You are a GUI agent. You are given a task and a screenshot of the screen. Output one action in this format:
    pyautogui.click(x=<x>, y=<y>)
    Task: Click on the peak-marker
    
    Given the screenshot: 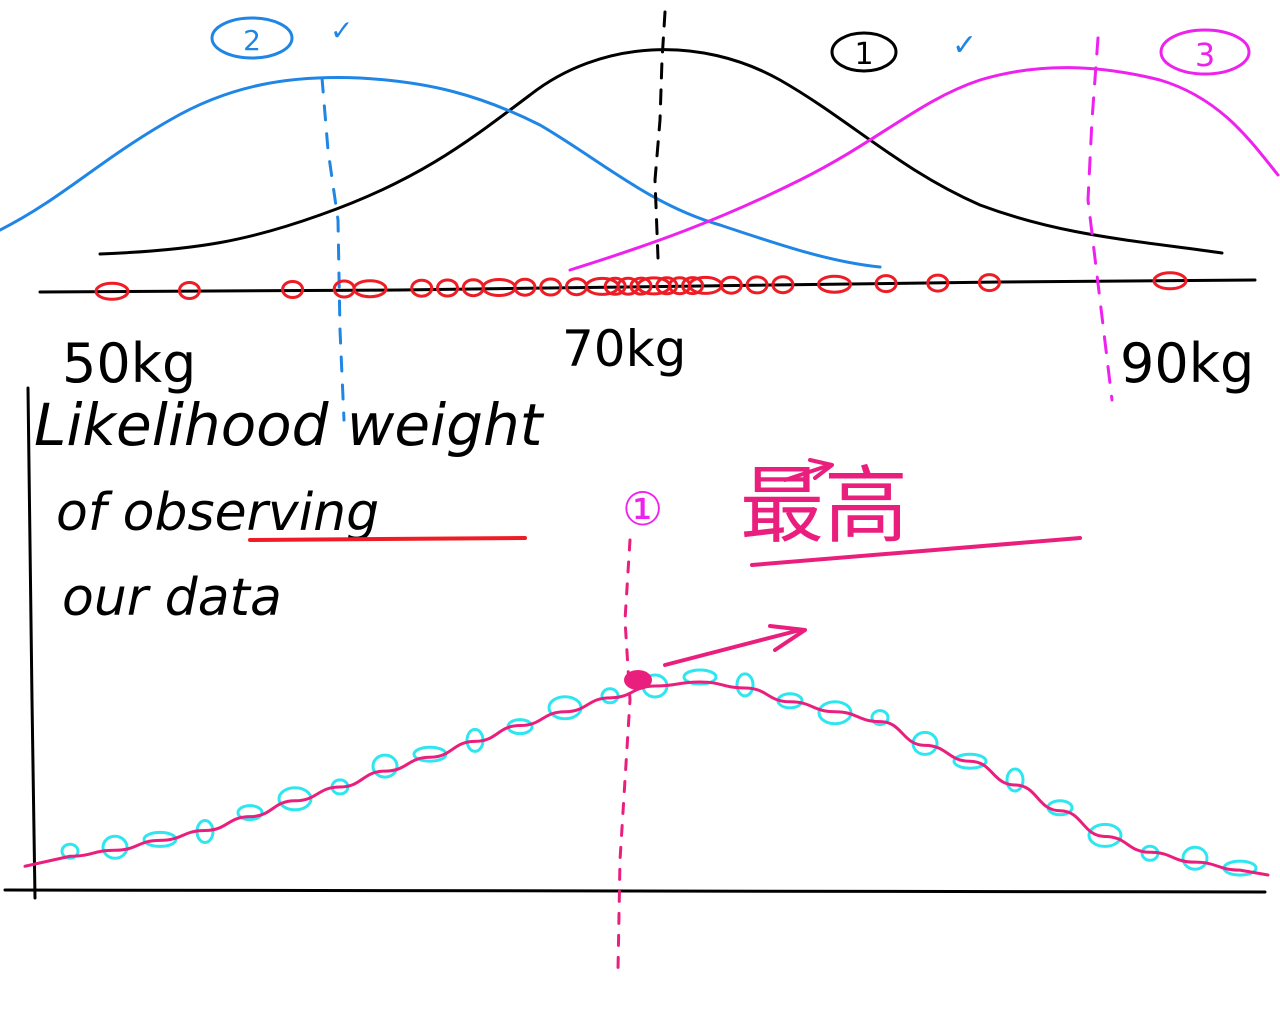 What is the action you would take?
    pyautogui.click(x=638, y=680)
    